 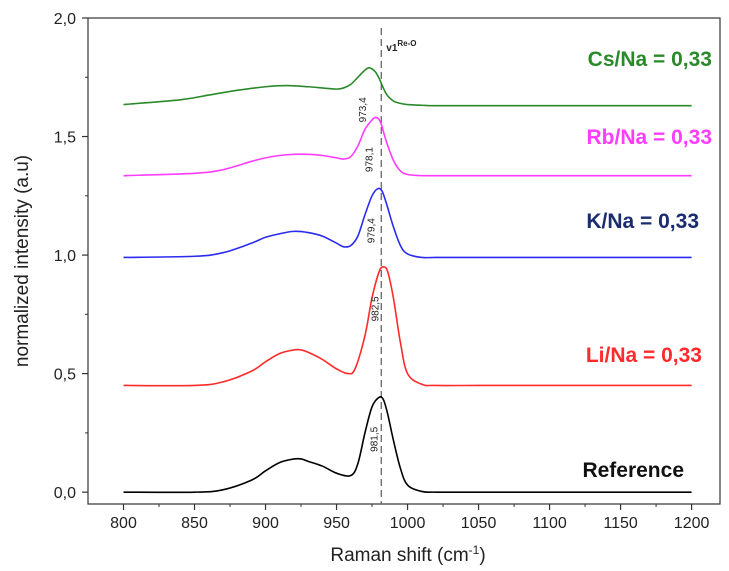 I want to click on y-tick-label: 0,5, so click(x=65, y=375).